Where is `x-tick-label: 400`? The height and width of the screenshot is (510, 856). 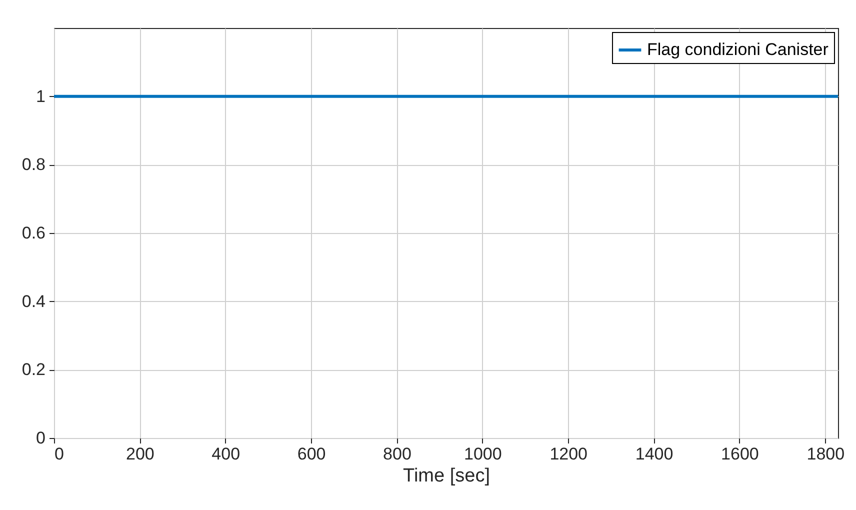 x-tick-label: 400 is located at coordinates (226, 454).